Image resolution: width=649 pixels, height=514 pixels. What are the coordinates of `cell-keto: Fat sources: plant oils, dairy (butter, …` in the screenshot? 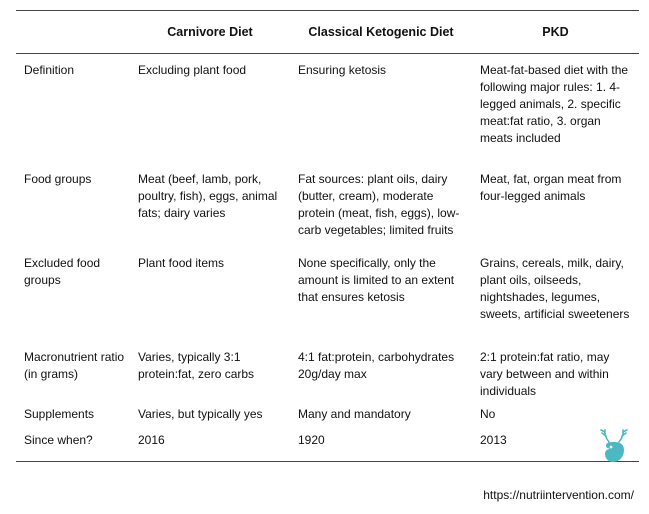 It's located at (379, 204).